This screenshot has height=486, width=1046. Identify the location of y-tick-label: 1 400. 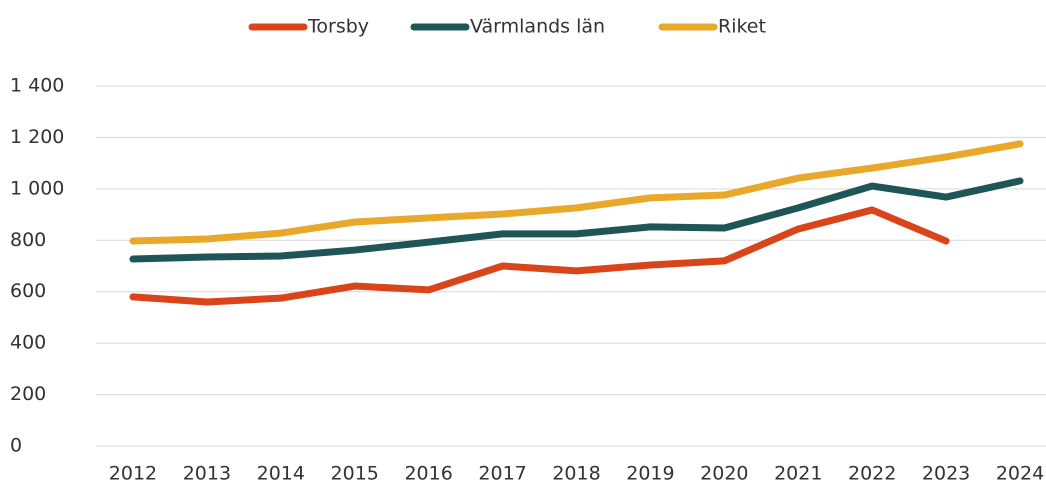
(37, 86).